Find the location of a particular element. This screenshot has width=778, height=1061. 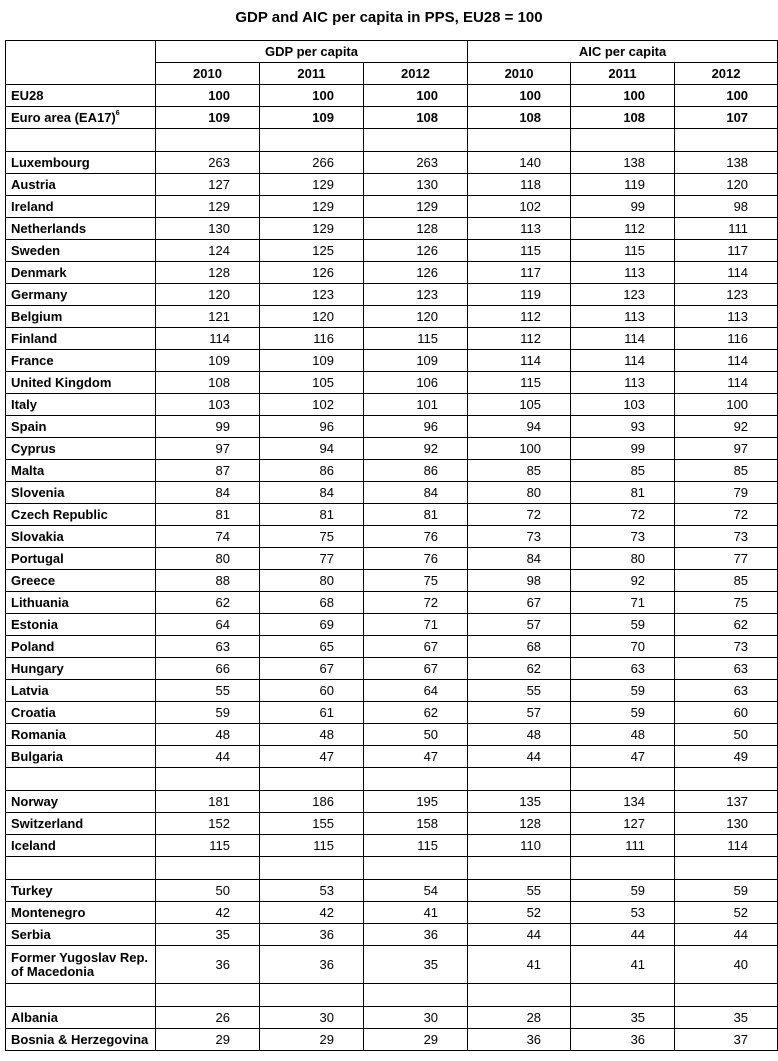

table-row: United Kingdom 108 105 106 115 113 114 is located at coordinates (391, 382).